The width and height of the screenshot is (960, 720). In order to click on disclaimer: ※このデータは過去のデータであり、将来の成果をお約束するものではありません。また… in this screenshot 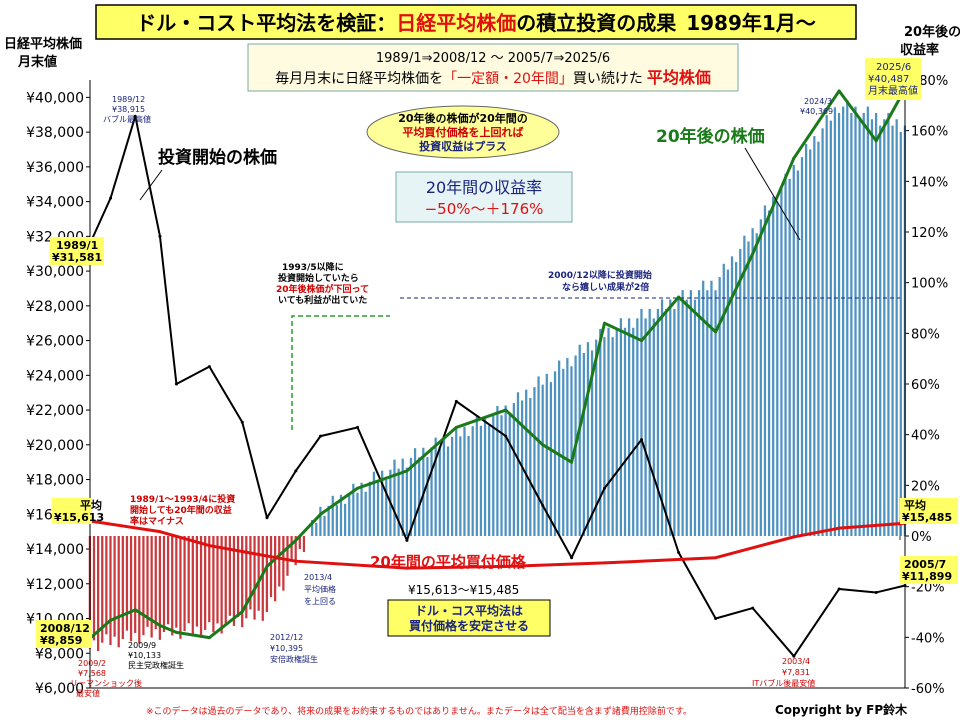, I will do `click(419, 711)`.